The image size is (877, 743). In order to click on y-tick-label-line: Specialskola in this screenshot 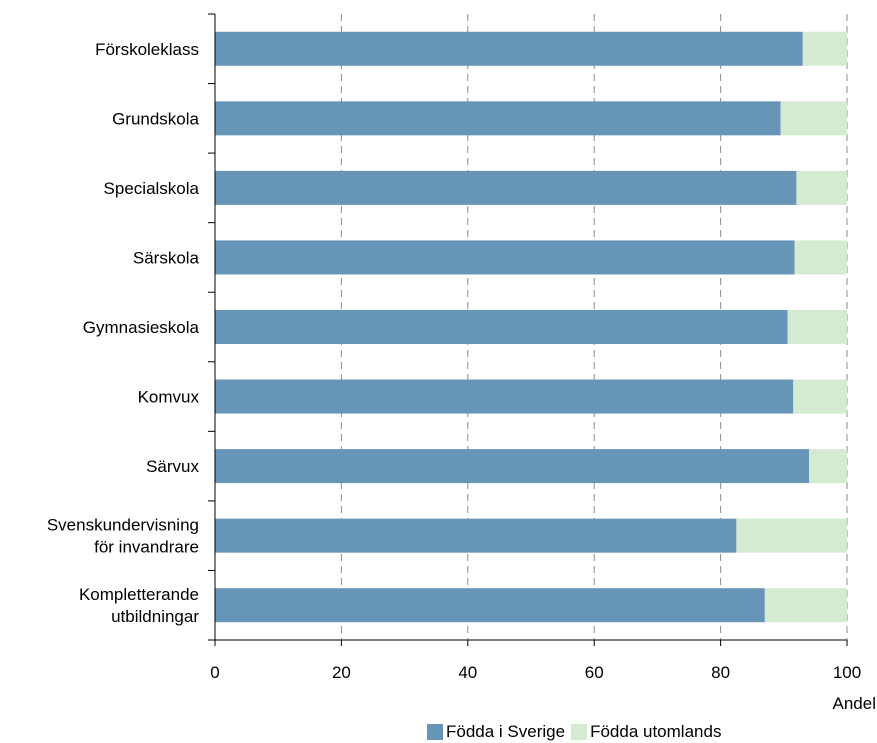, I will do `click(152, 188)`.